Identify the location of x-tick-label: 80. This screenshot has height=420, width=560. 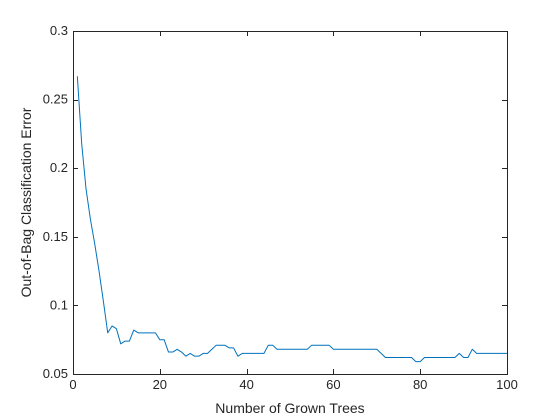
(420, 384).